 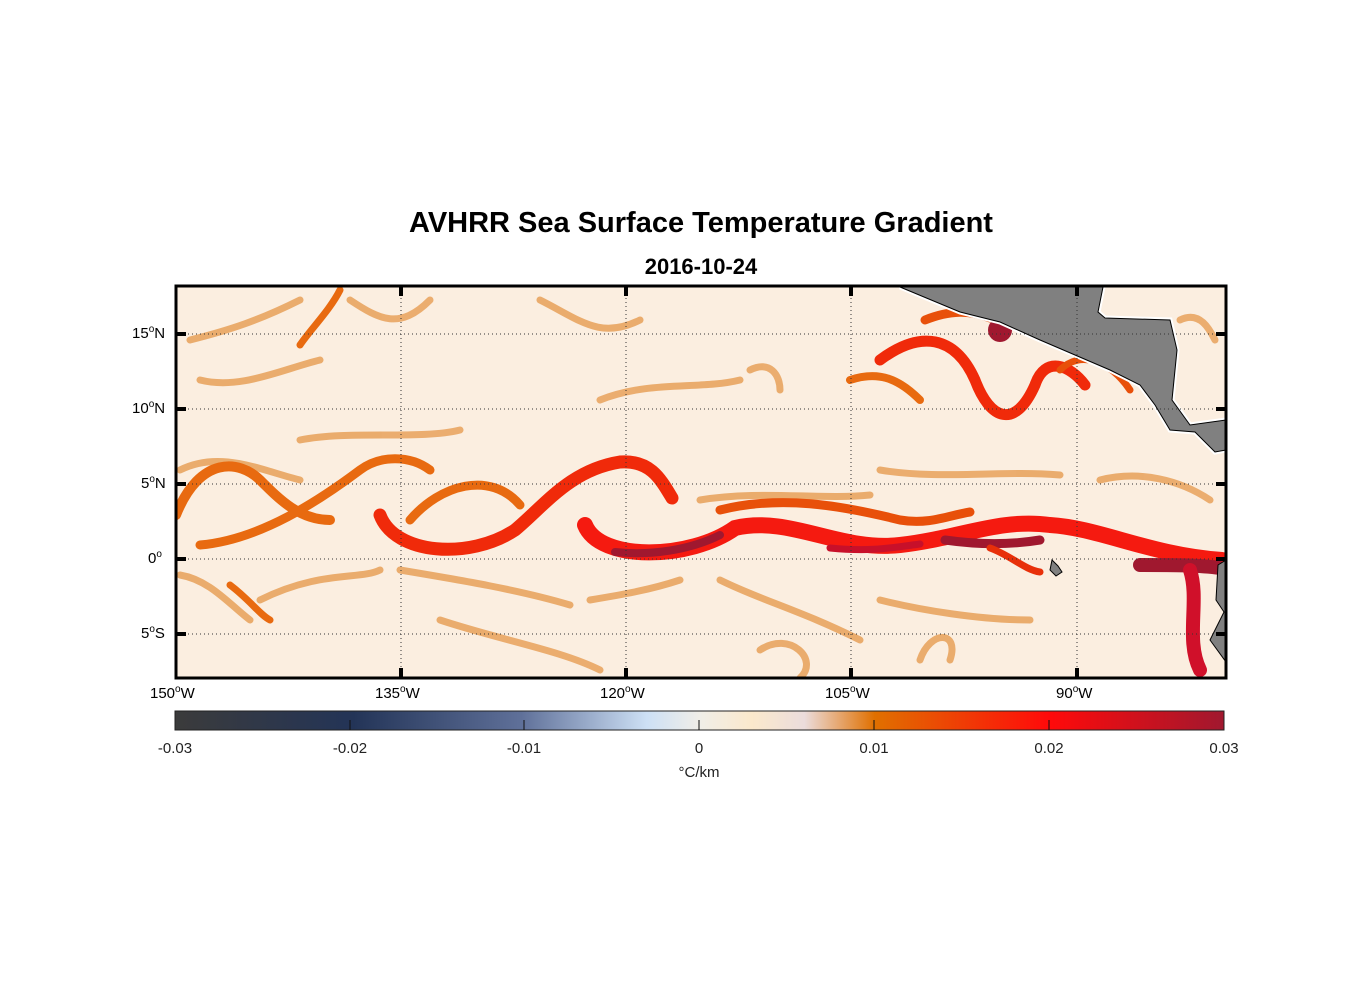 What do you see at coordinates (153, 483) in the screenshot?
I see `lat-label-5n: 5oN` at bounding box center [153, 483].